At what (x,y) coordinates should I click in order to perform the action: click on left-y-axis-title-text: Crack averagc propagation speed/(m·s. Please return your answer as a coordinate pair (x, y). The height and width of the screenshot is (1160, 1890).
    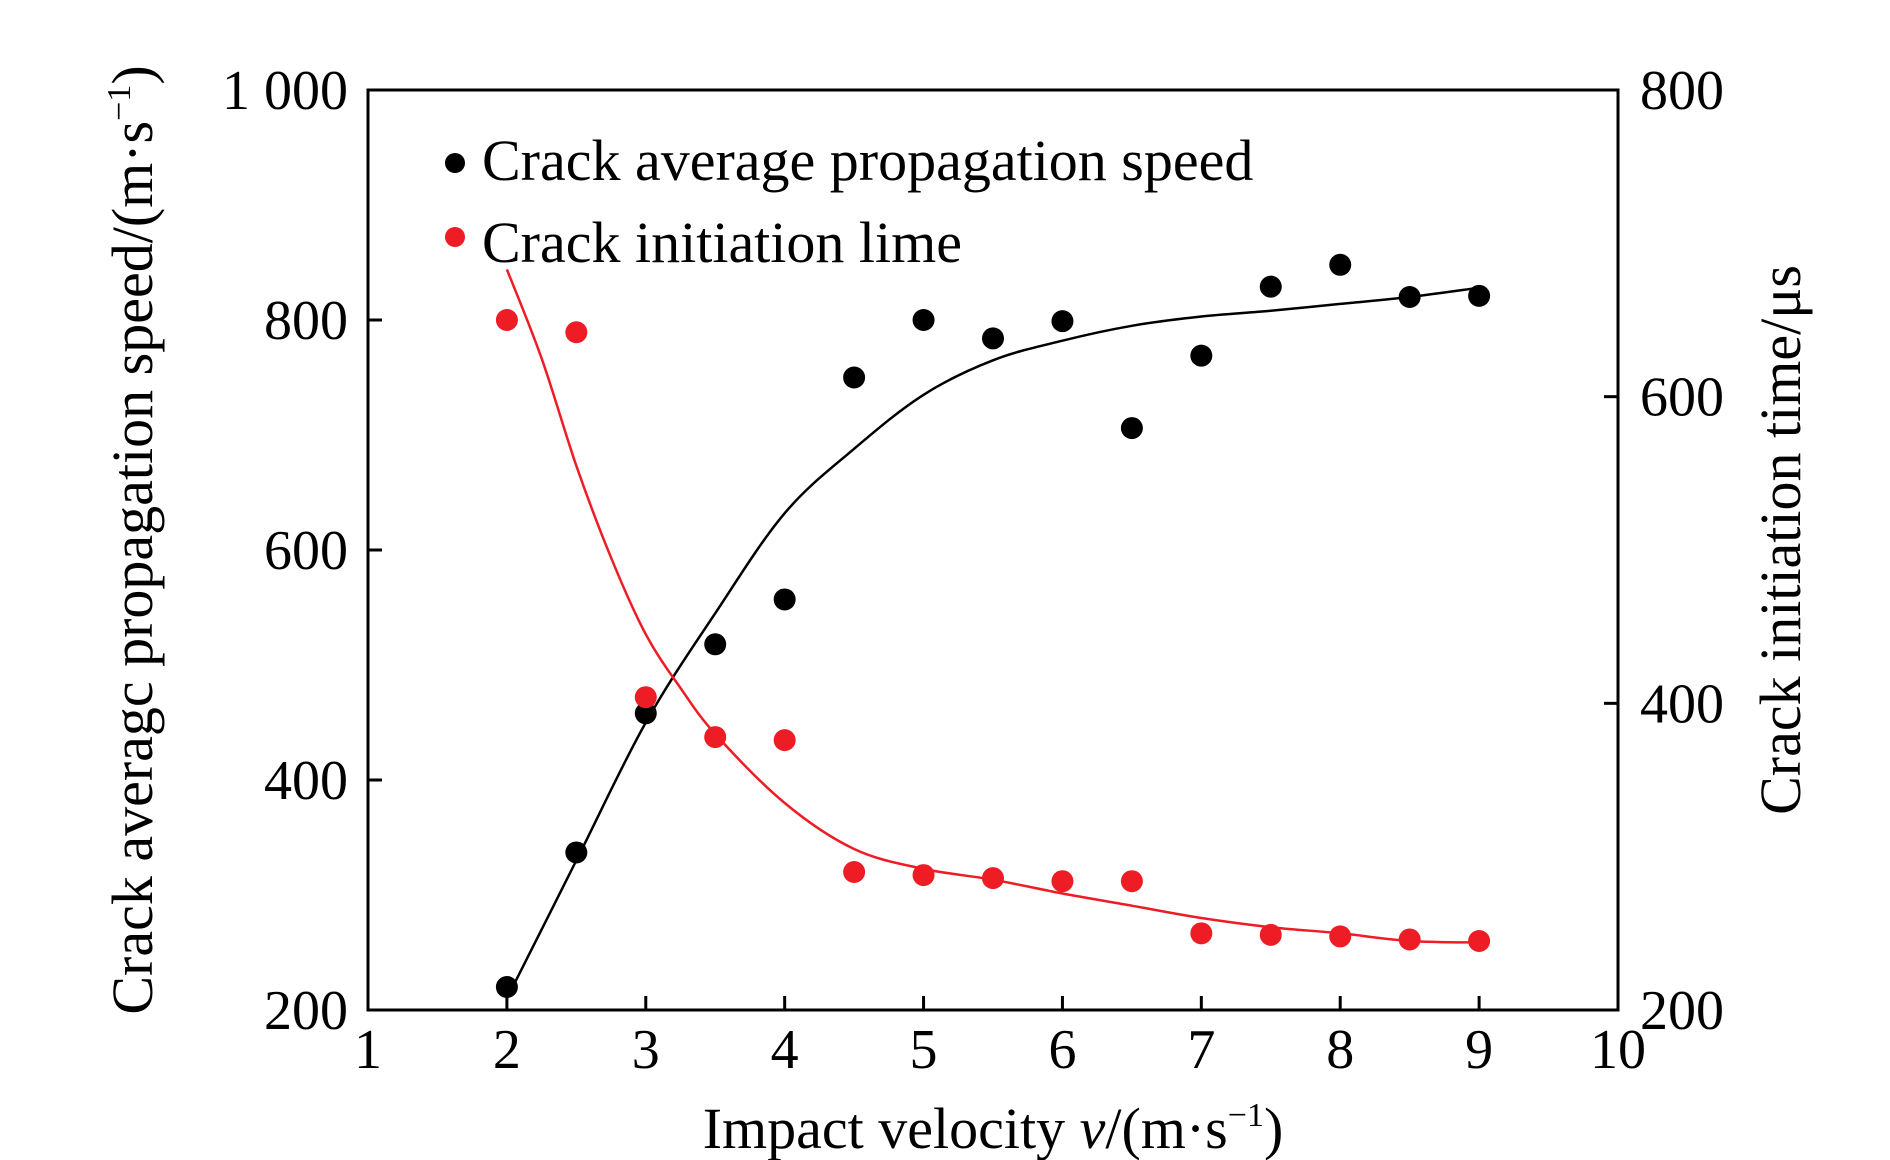
    Looking at the image, I should click on (132, 568).